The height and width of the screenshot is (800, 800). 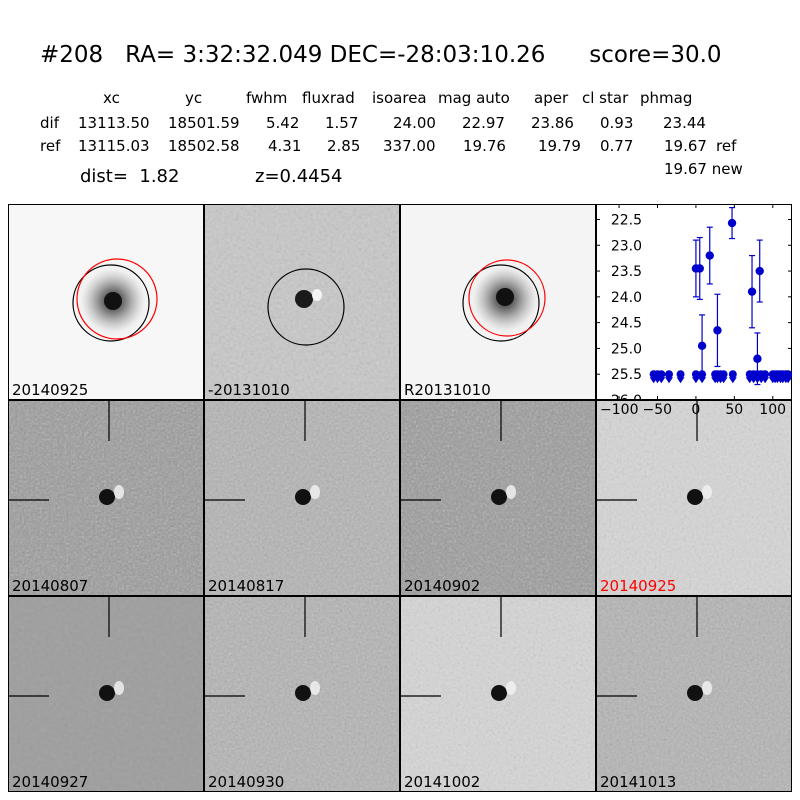 I want to click on x-tick-label: 0, so click(x=696, y=410).